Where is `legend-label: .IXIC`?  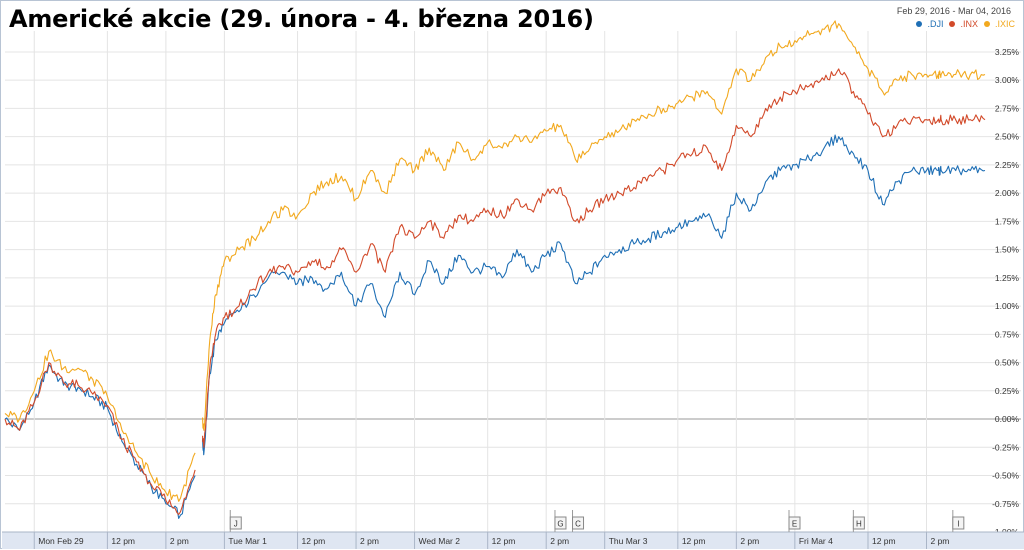 legend-label: .IXIC is located at coordinates (1004, 24).